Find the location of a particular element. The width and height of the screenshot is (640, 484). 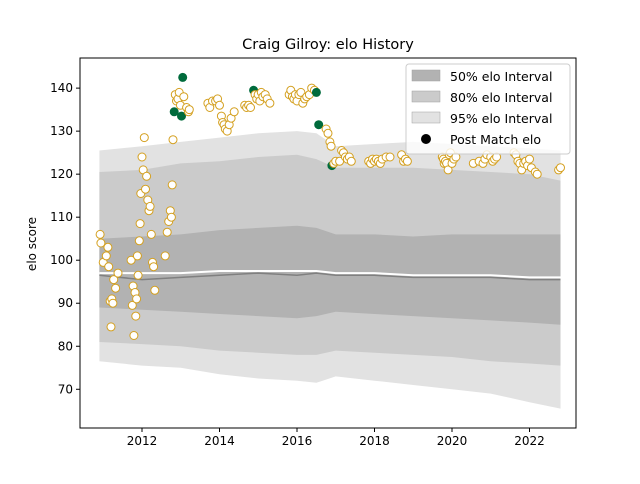

y-axis-label: elo score is located at coordinates (32, 244).